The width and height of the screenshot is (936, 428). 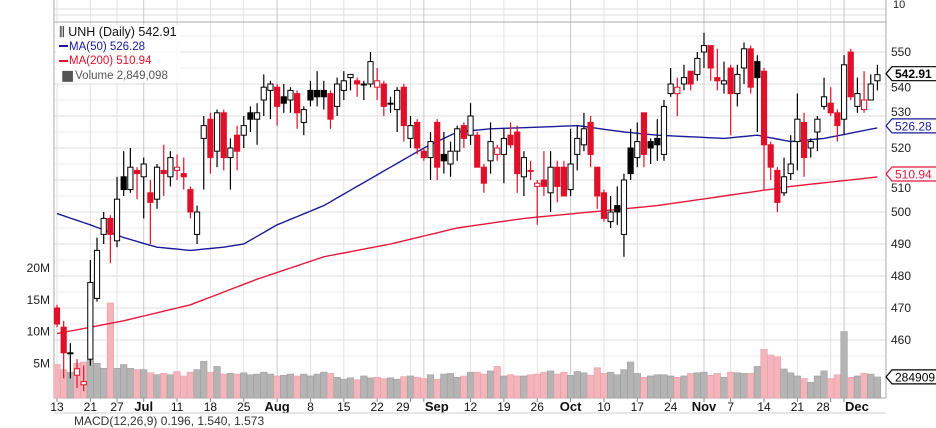 What do you see at coordinates (638, 407) in the screenshot?
I see `x-tick-label: 17` at bounding box center [638, 407].